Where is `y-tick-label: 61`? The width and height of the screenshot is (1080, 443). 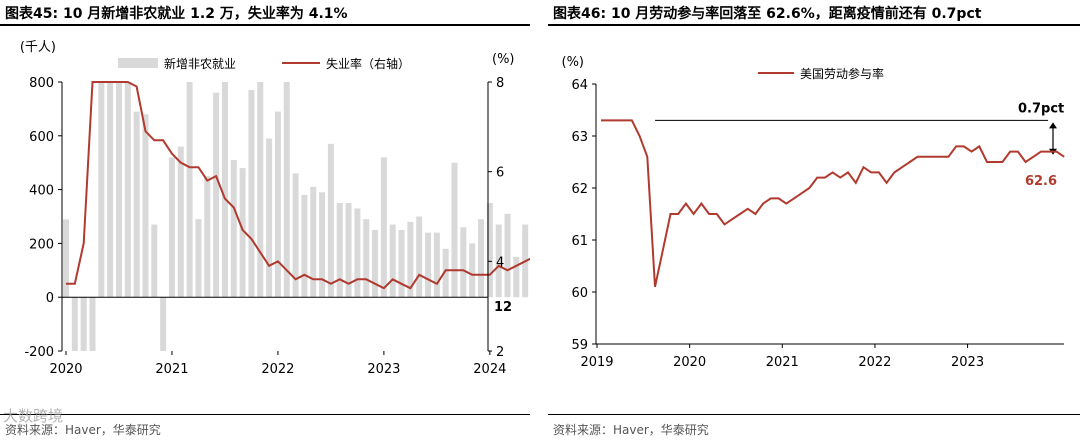 y-tick-label: 61 is located at coordinates (579, 241).